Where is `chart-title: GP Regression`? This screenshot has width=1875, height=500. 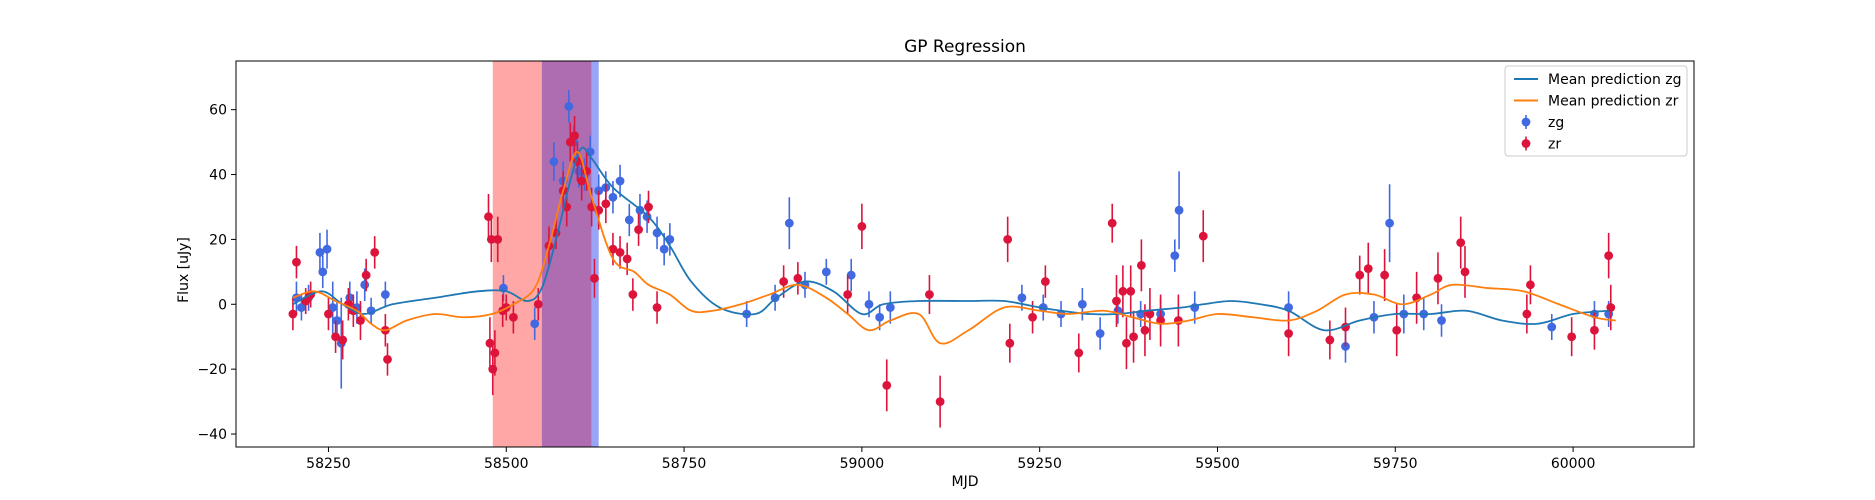 chart-title: GP Regression is located at coordinates (965, 47).